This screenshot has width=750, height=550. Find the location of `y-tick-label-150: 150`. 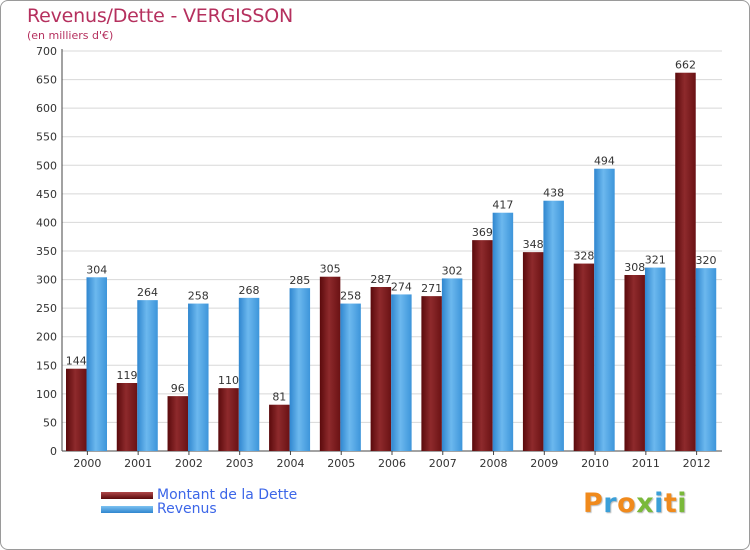

y-tick-label-150: 150 is located at coordinates (46, 365).